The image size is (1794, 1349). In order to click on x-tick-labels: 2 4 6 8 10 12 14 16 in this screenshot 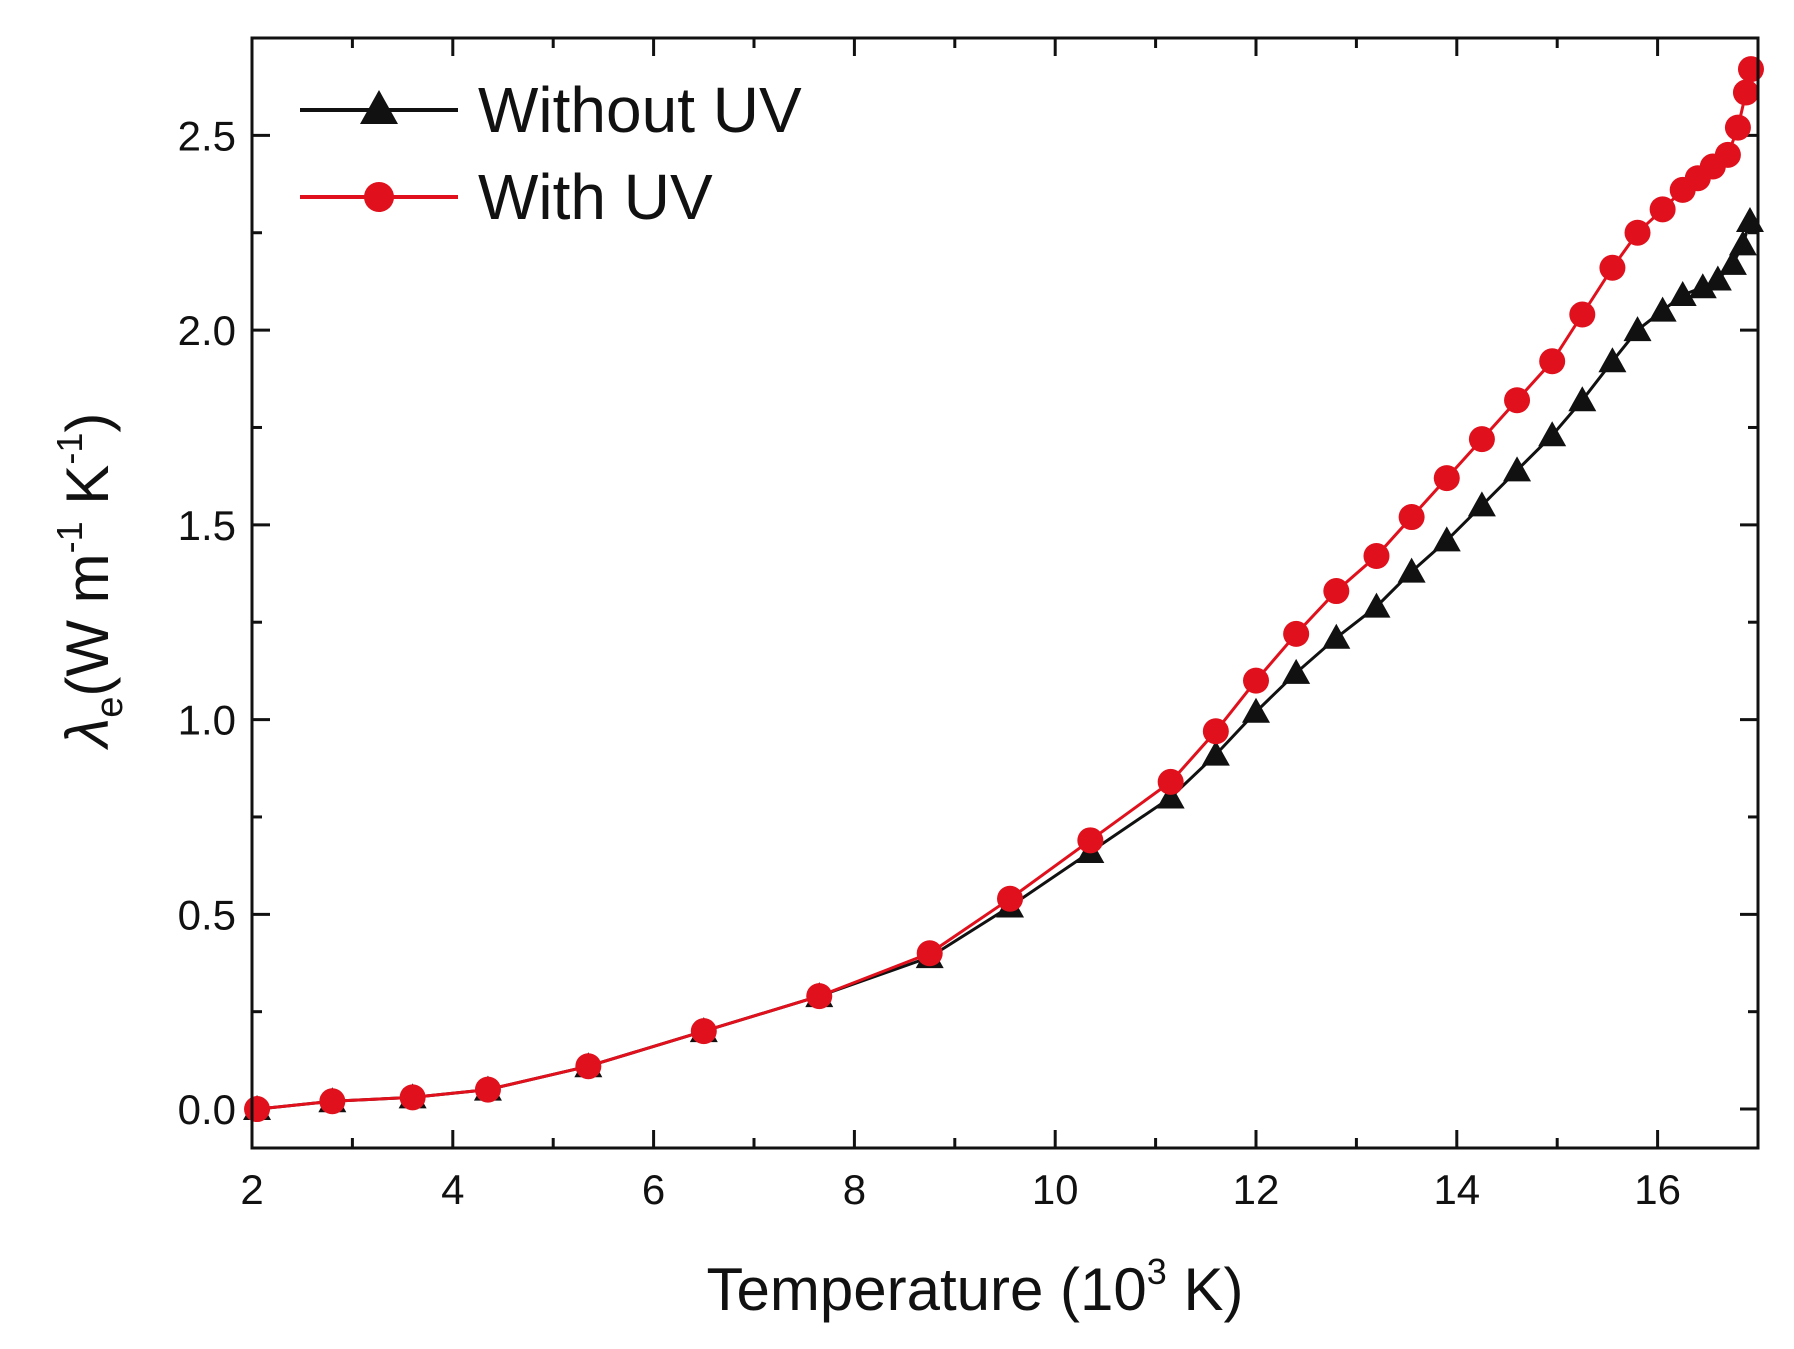, I will do `click(960, 1189)`.